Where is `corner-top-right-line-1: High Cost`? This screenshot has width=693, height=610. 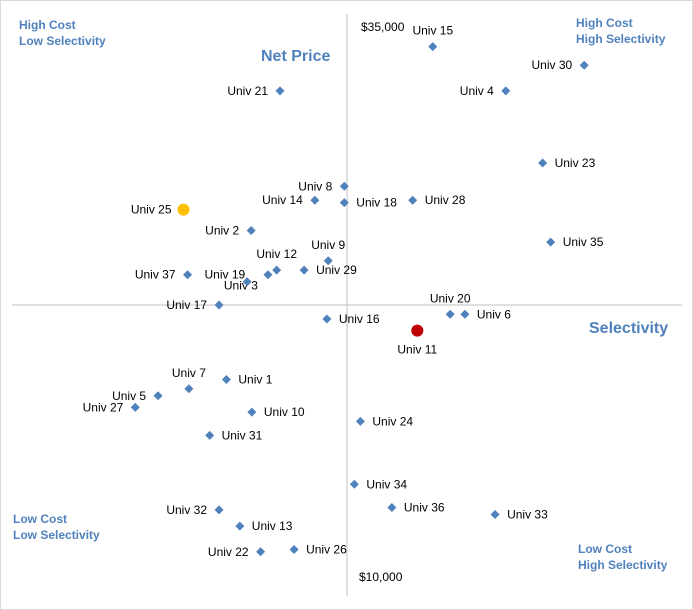 corner-top-right-line-1: High Cost is located at coordinates (604, 23).